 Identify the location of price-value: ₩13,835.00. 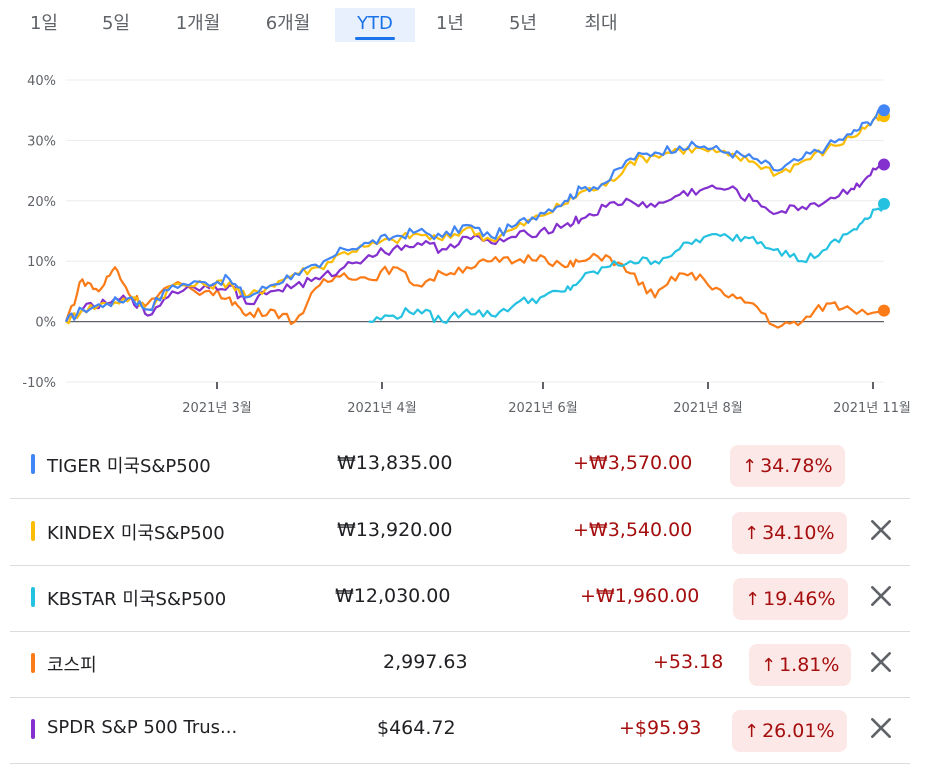
(395, 463).